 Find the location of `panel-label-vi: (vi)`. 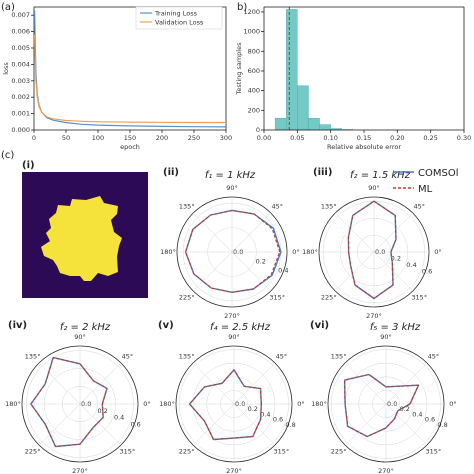

panel-label-vi: (vi) is located at coordinates (319, 325).